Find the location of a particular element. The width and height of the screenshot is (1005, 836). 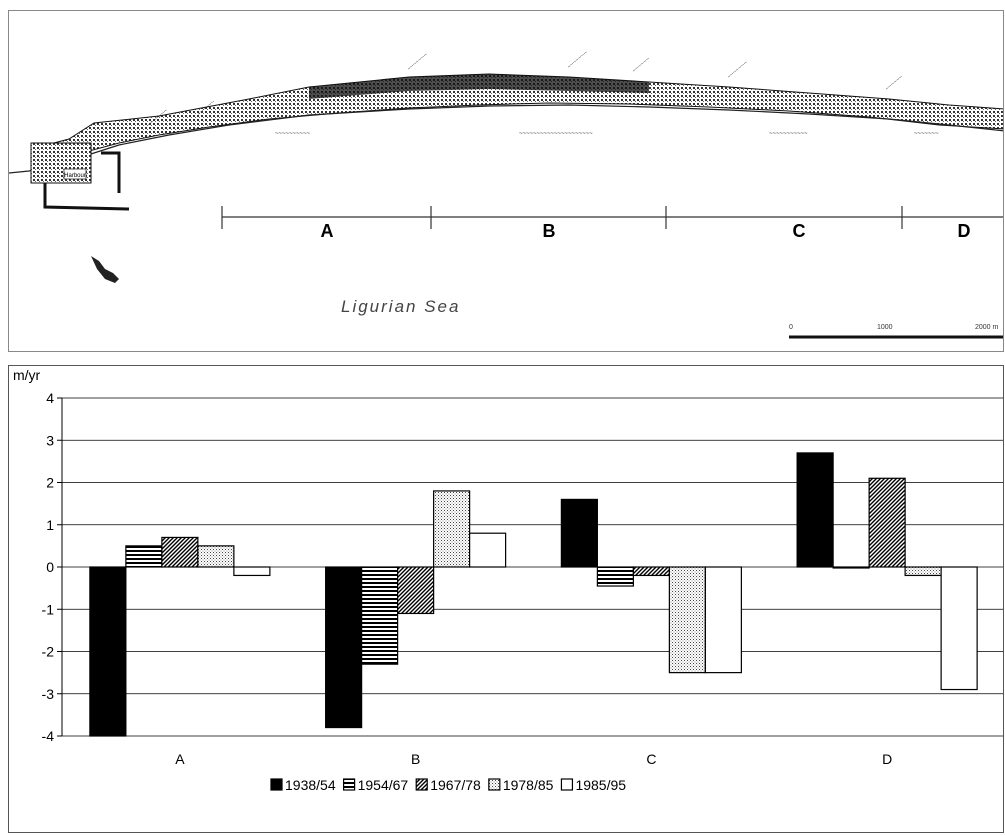

scale-label-0: 0 is located at coordinates (791, 327).